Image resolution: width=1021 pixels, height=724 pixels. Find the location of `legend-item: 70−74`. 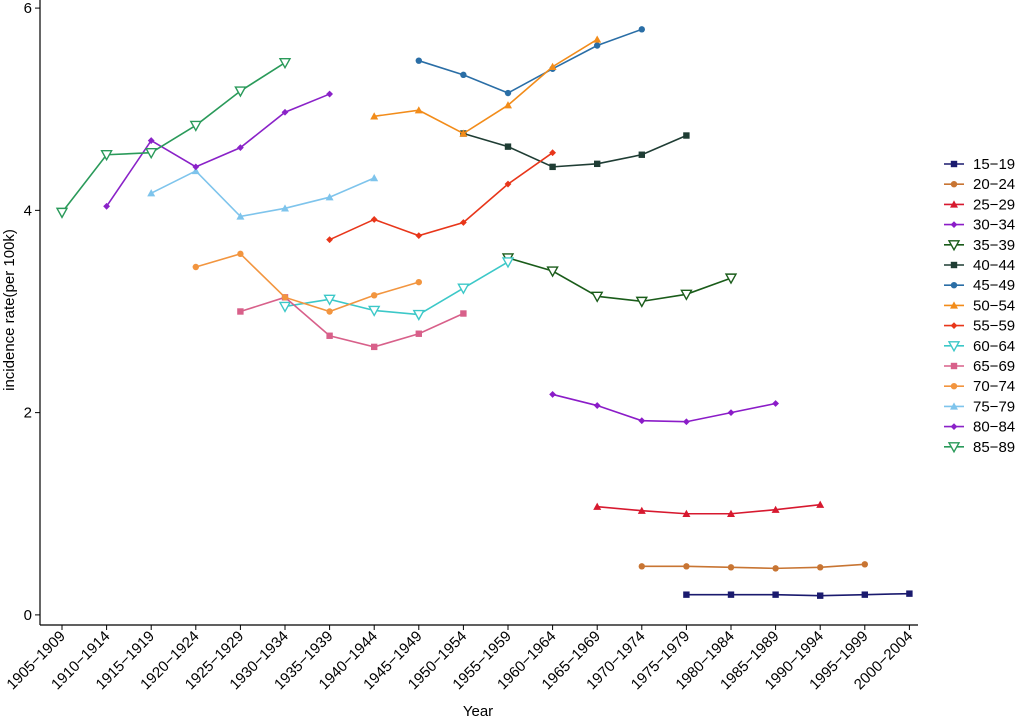

legend-item: 70−74 is located at coordinates (979, 386).